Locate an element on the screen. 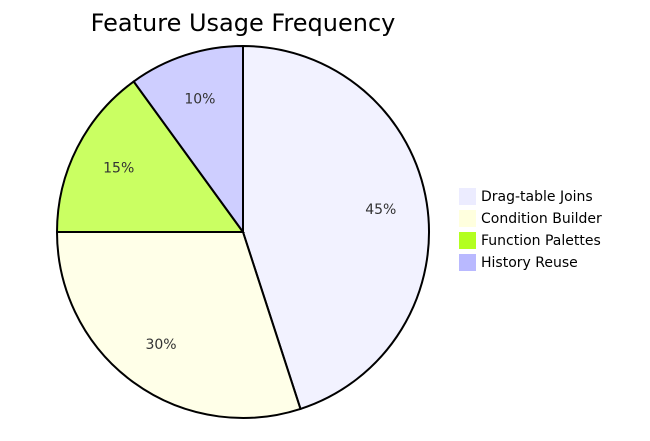 This screenshot has height=441, width=650. legend-text: Function Palettes is located at coordinates (541, 241).